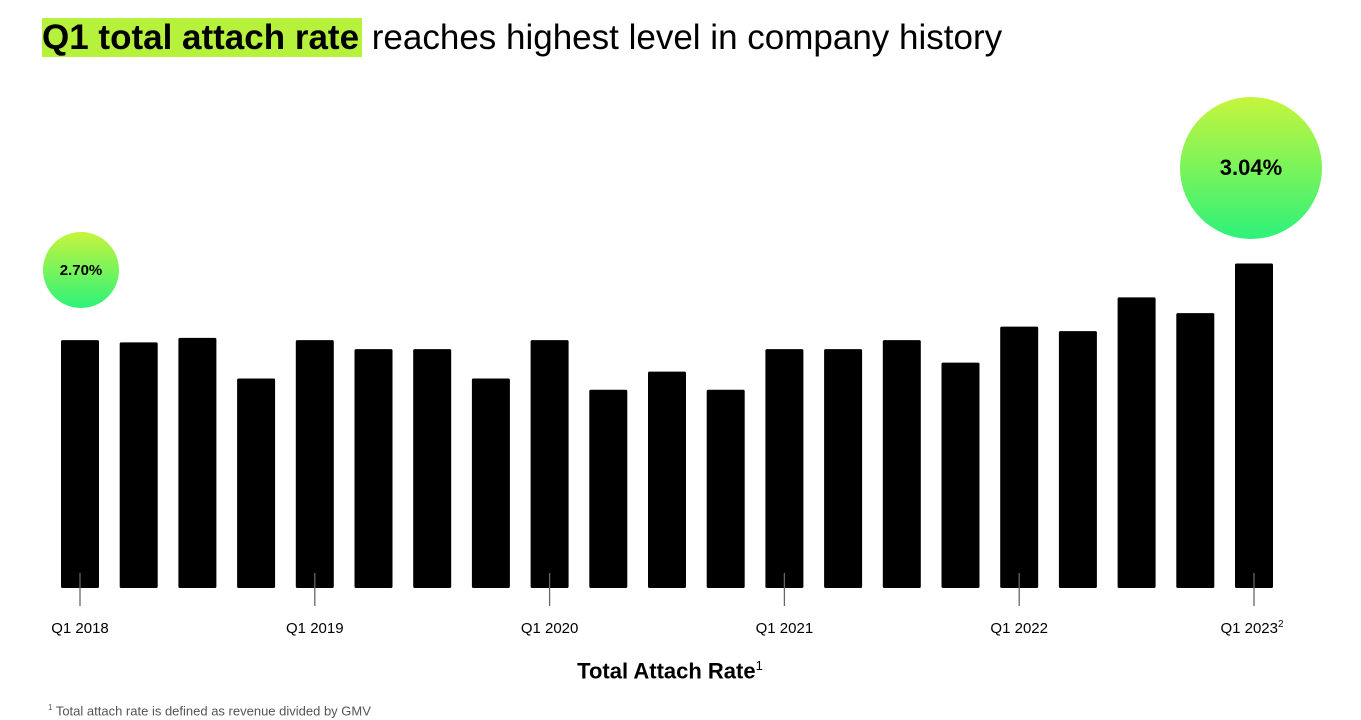  What do you see at coordinates (202, 37) in the screenshot?
I see `title-highlight: Q1 total attach rate` at bounding box center [202, 37].